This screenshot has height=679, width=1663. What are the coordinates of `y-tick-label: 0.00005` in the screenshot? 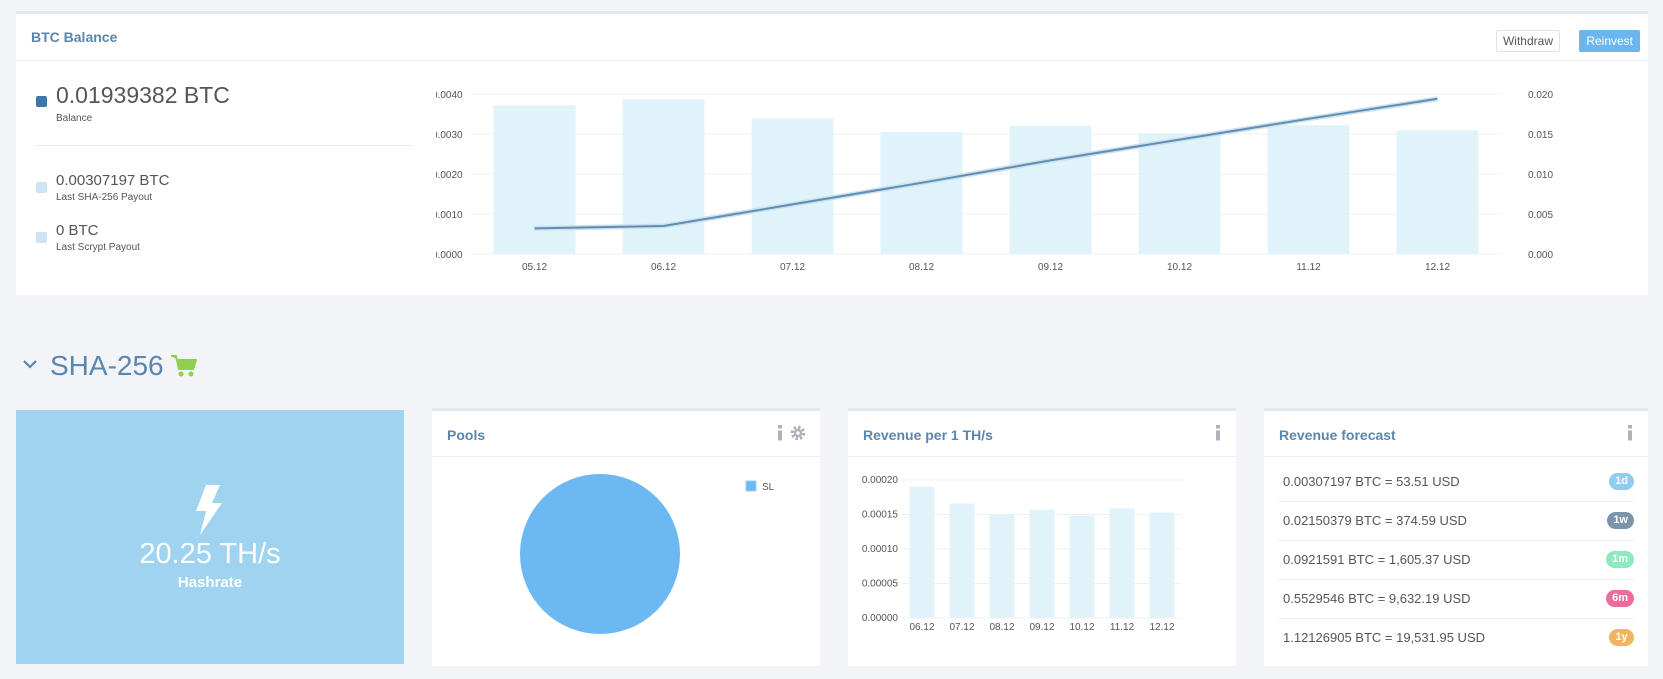 It's located at (880, 584).